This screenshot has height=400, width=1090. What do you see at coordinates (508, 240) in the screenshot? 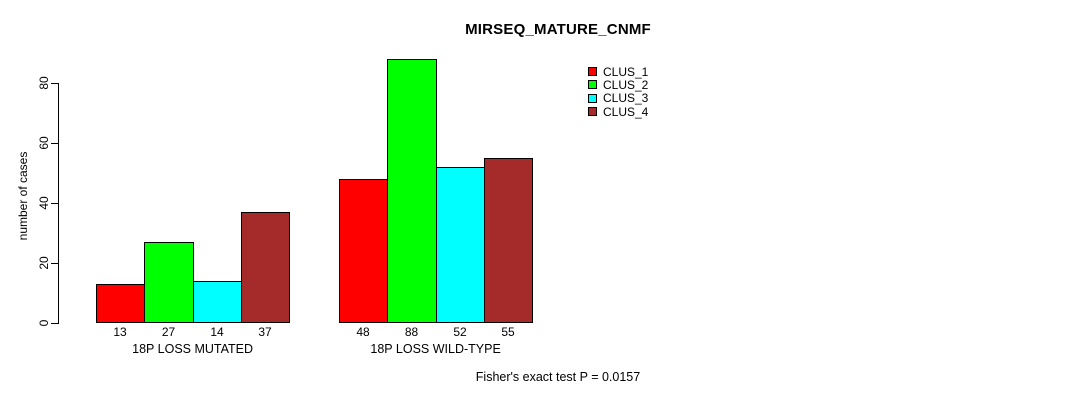
I see `bar-clus_4-group2` at bounding box center [508, 240].